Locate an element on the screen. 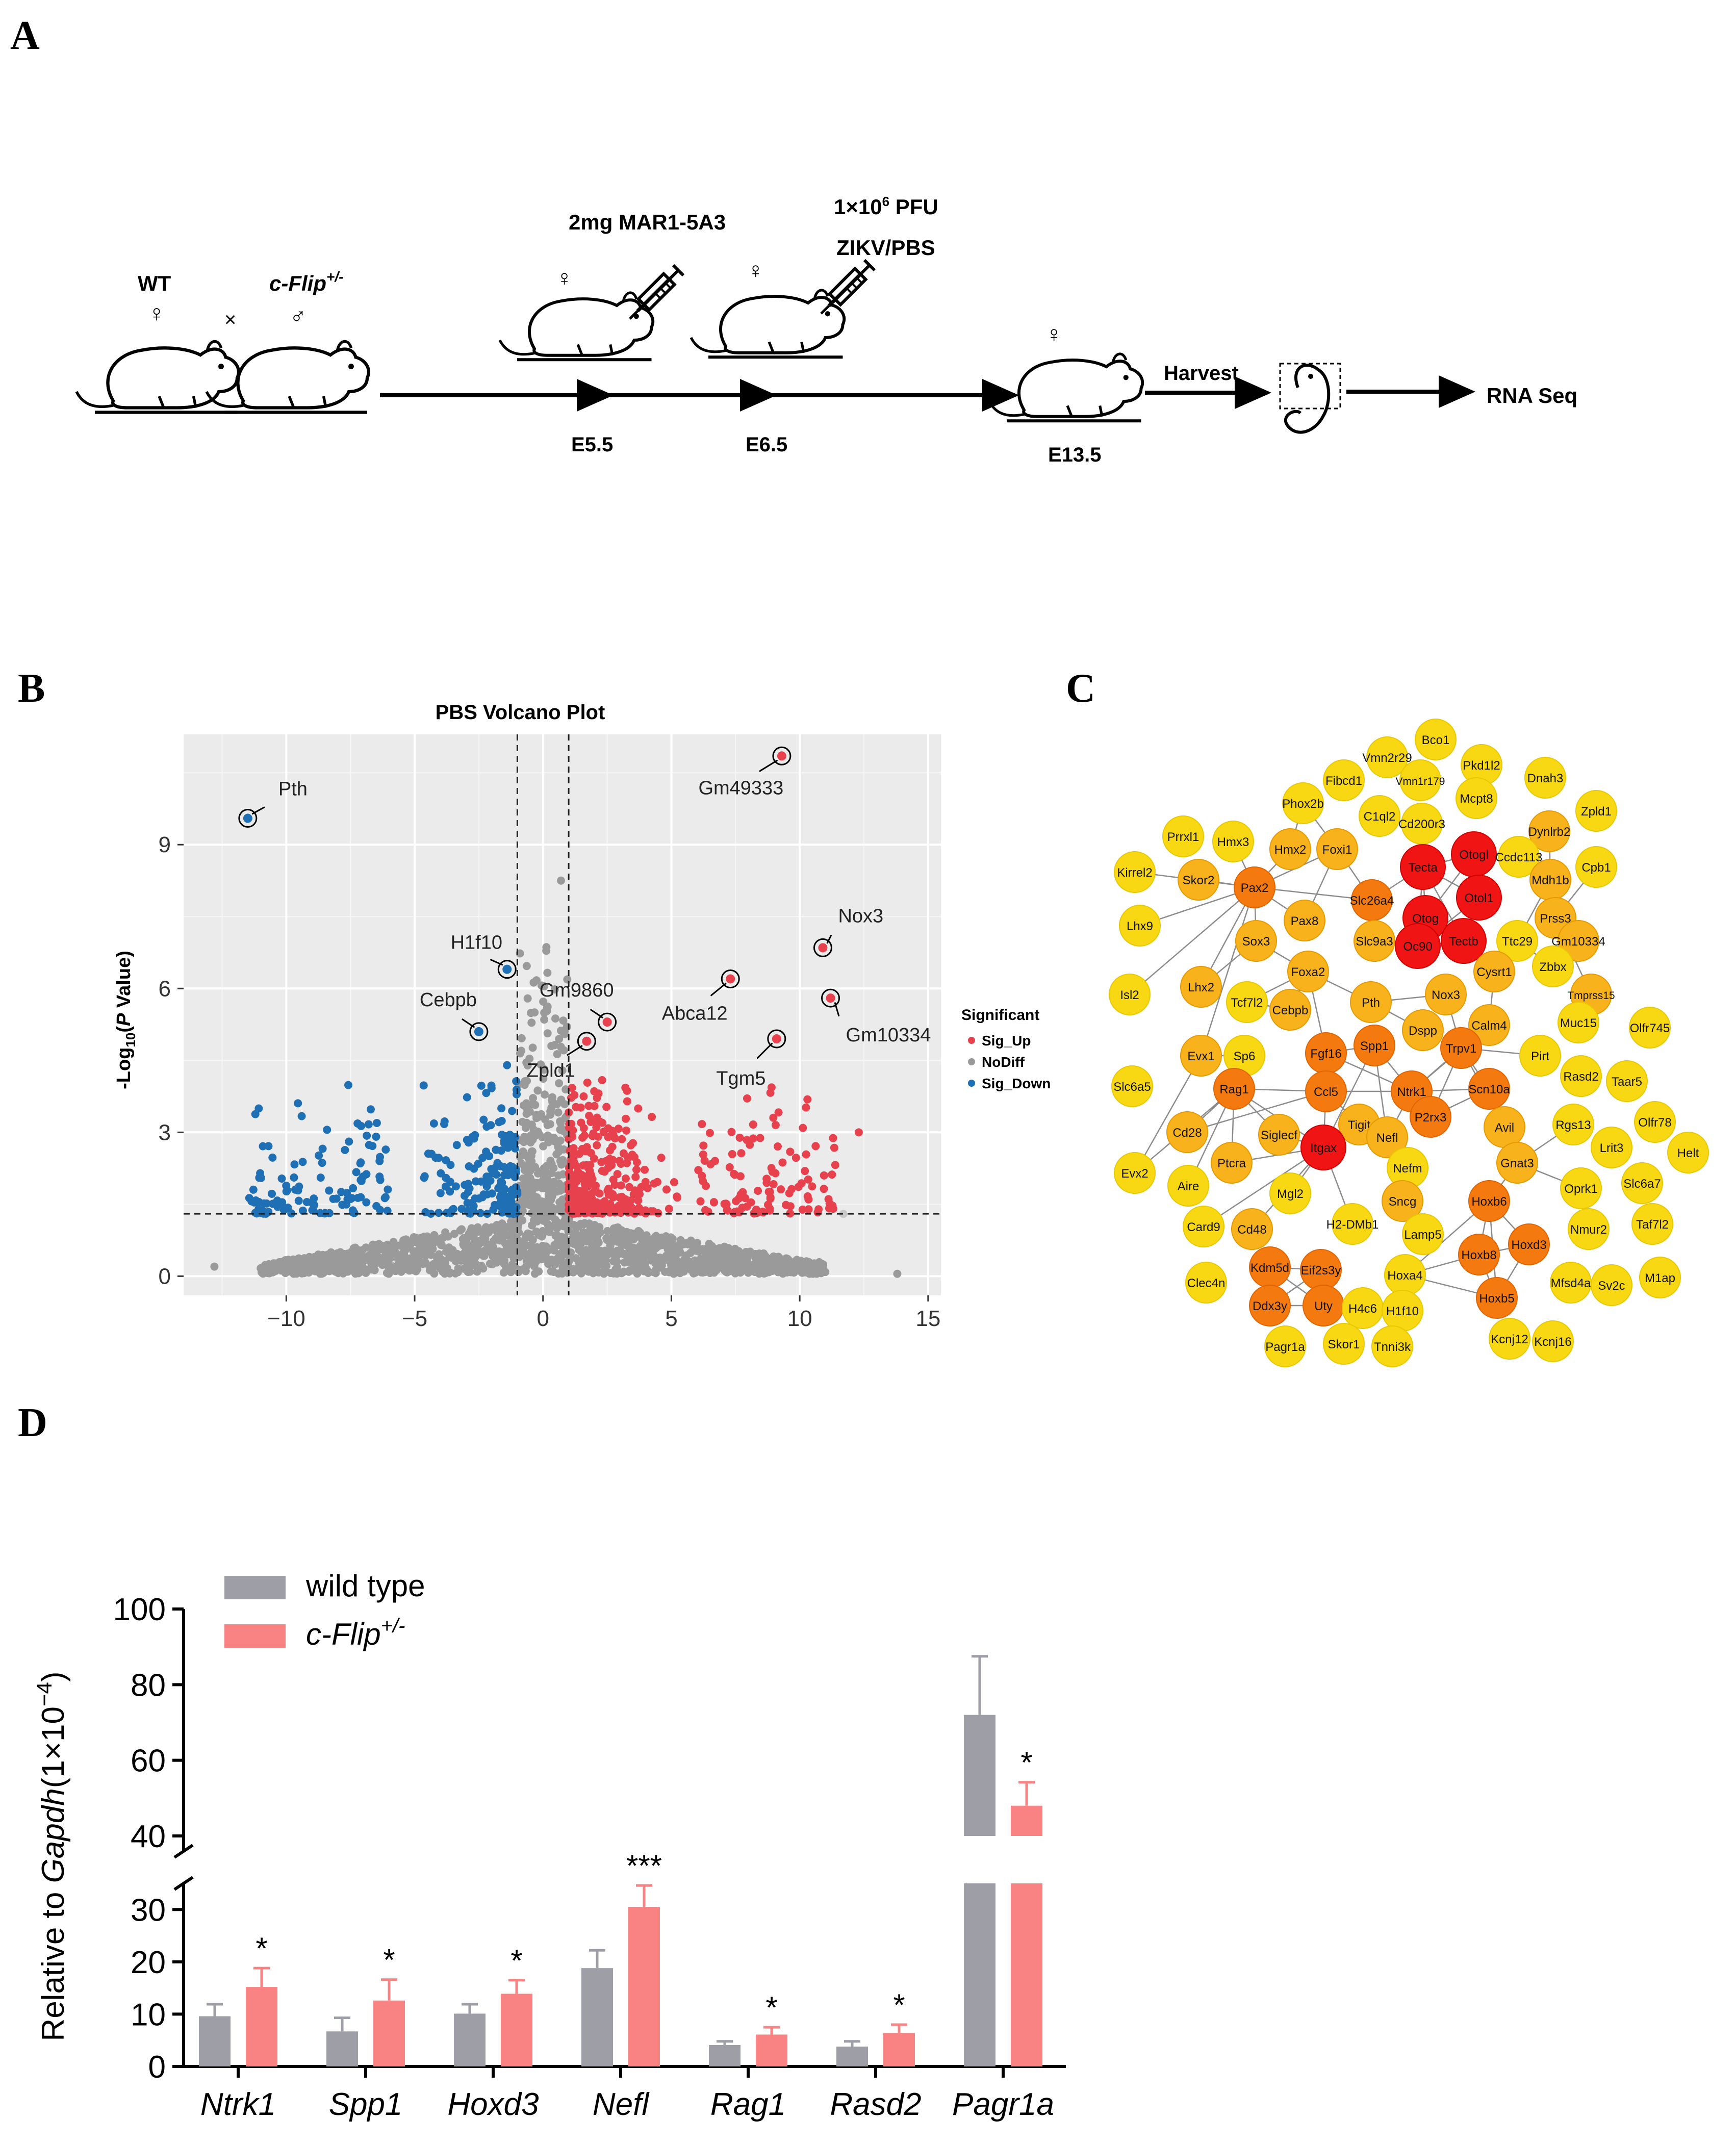 This screenshot has height=2145, width=1736. bar-y-tick-label: 30 is located at coordinates (148, 1910).